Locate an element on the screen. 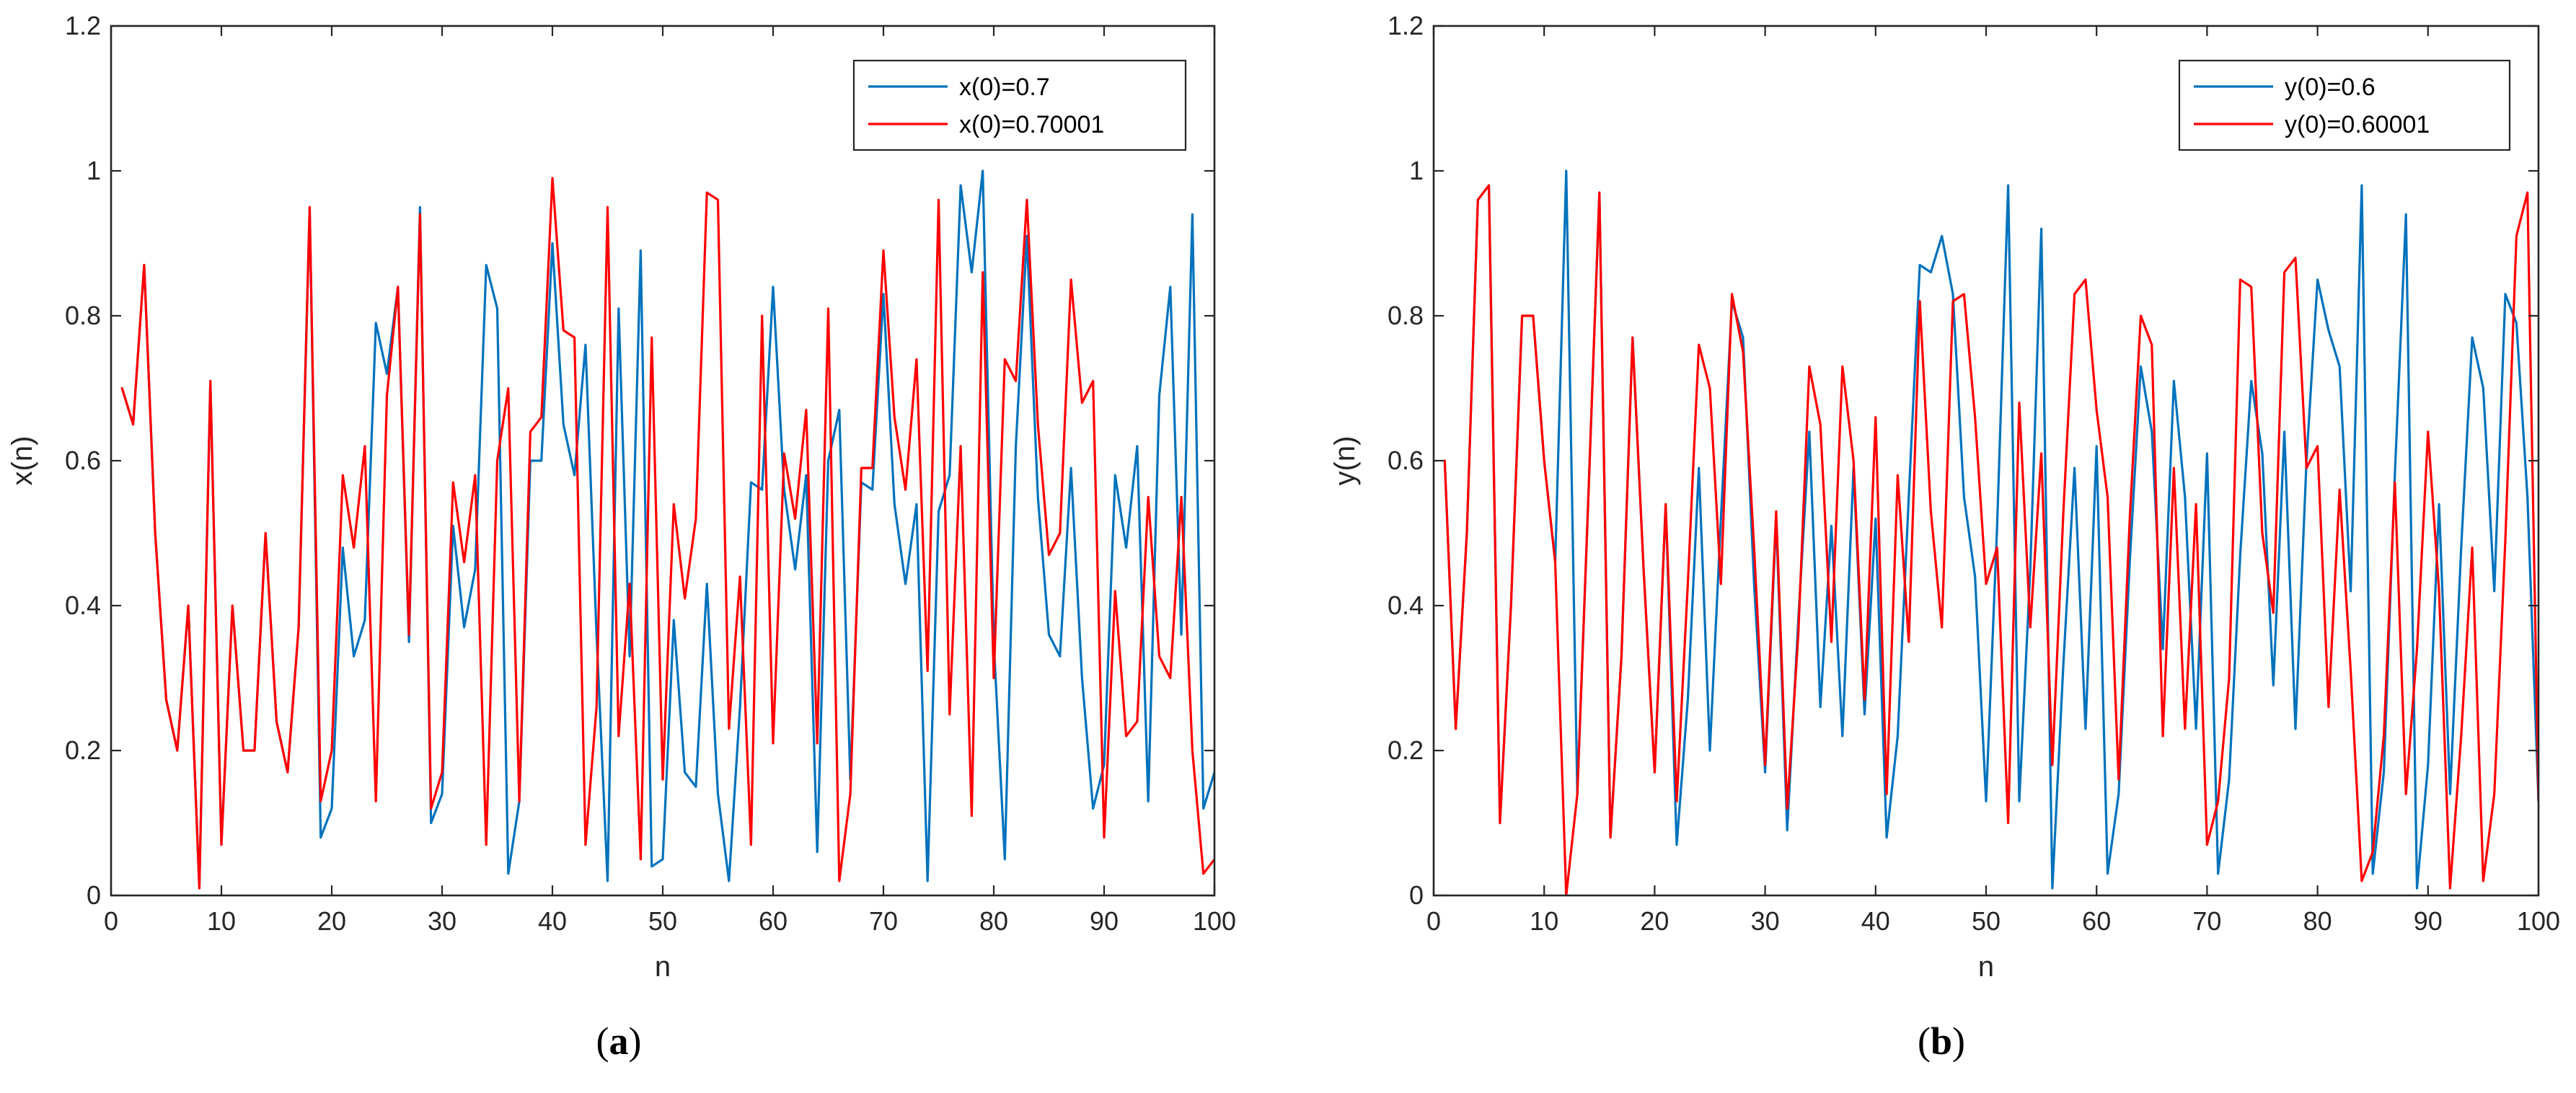 Image resolution: width=2576 pixels, height=1093 pixels. legend-entry-label: x(0)=0.7 is located at coordinates (1004, 87).